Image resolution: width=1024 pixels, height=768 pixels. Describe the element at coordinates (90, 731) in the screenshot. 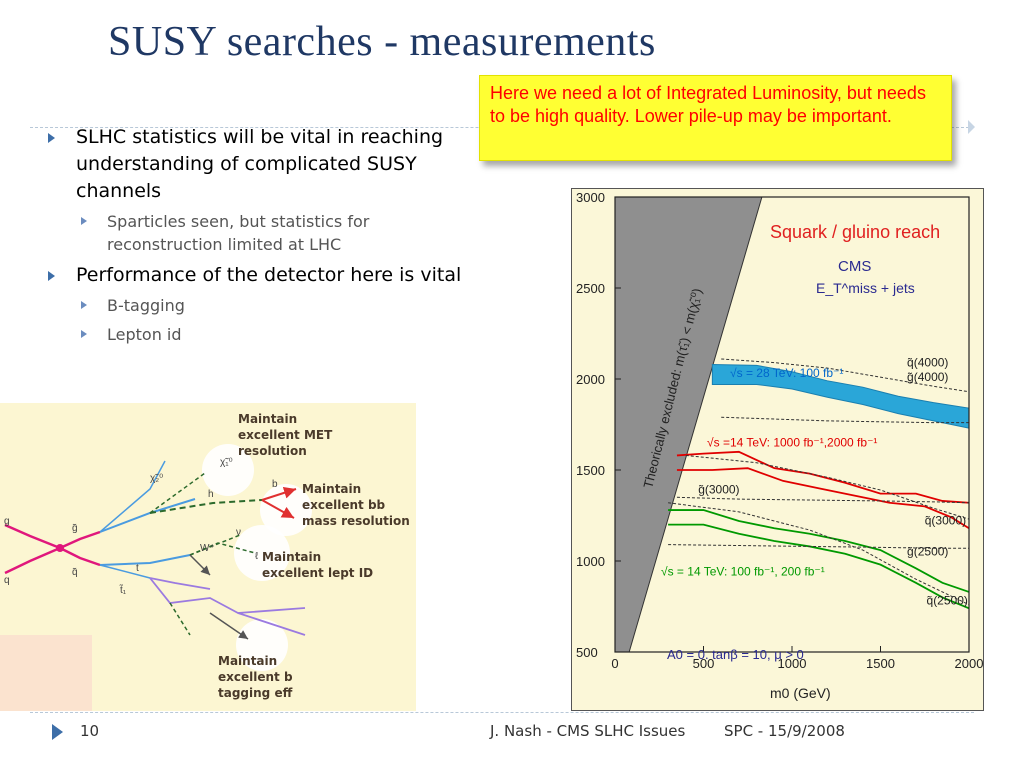

I see `page-number: 10` at that location.